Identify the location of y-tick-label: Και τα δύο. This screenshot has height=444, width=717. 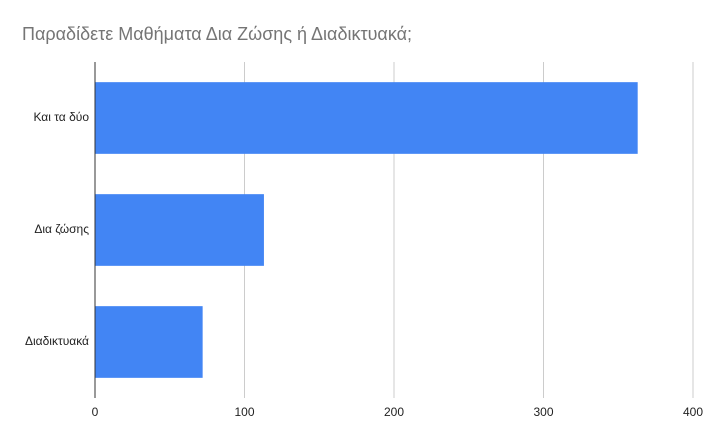
(61, 117).